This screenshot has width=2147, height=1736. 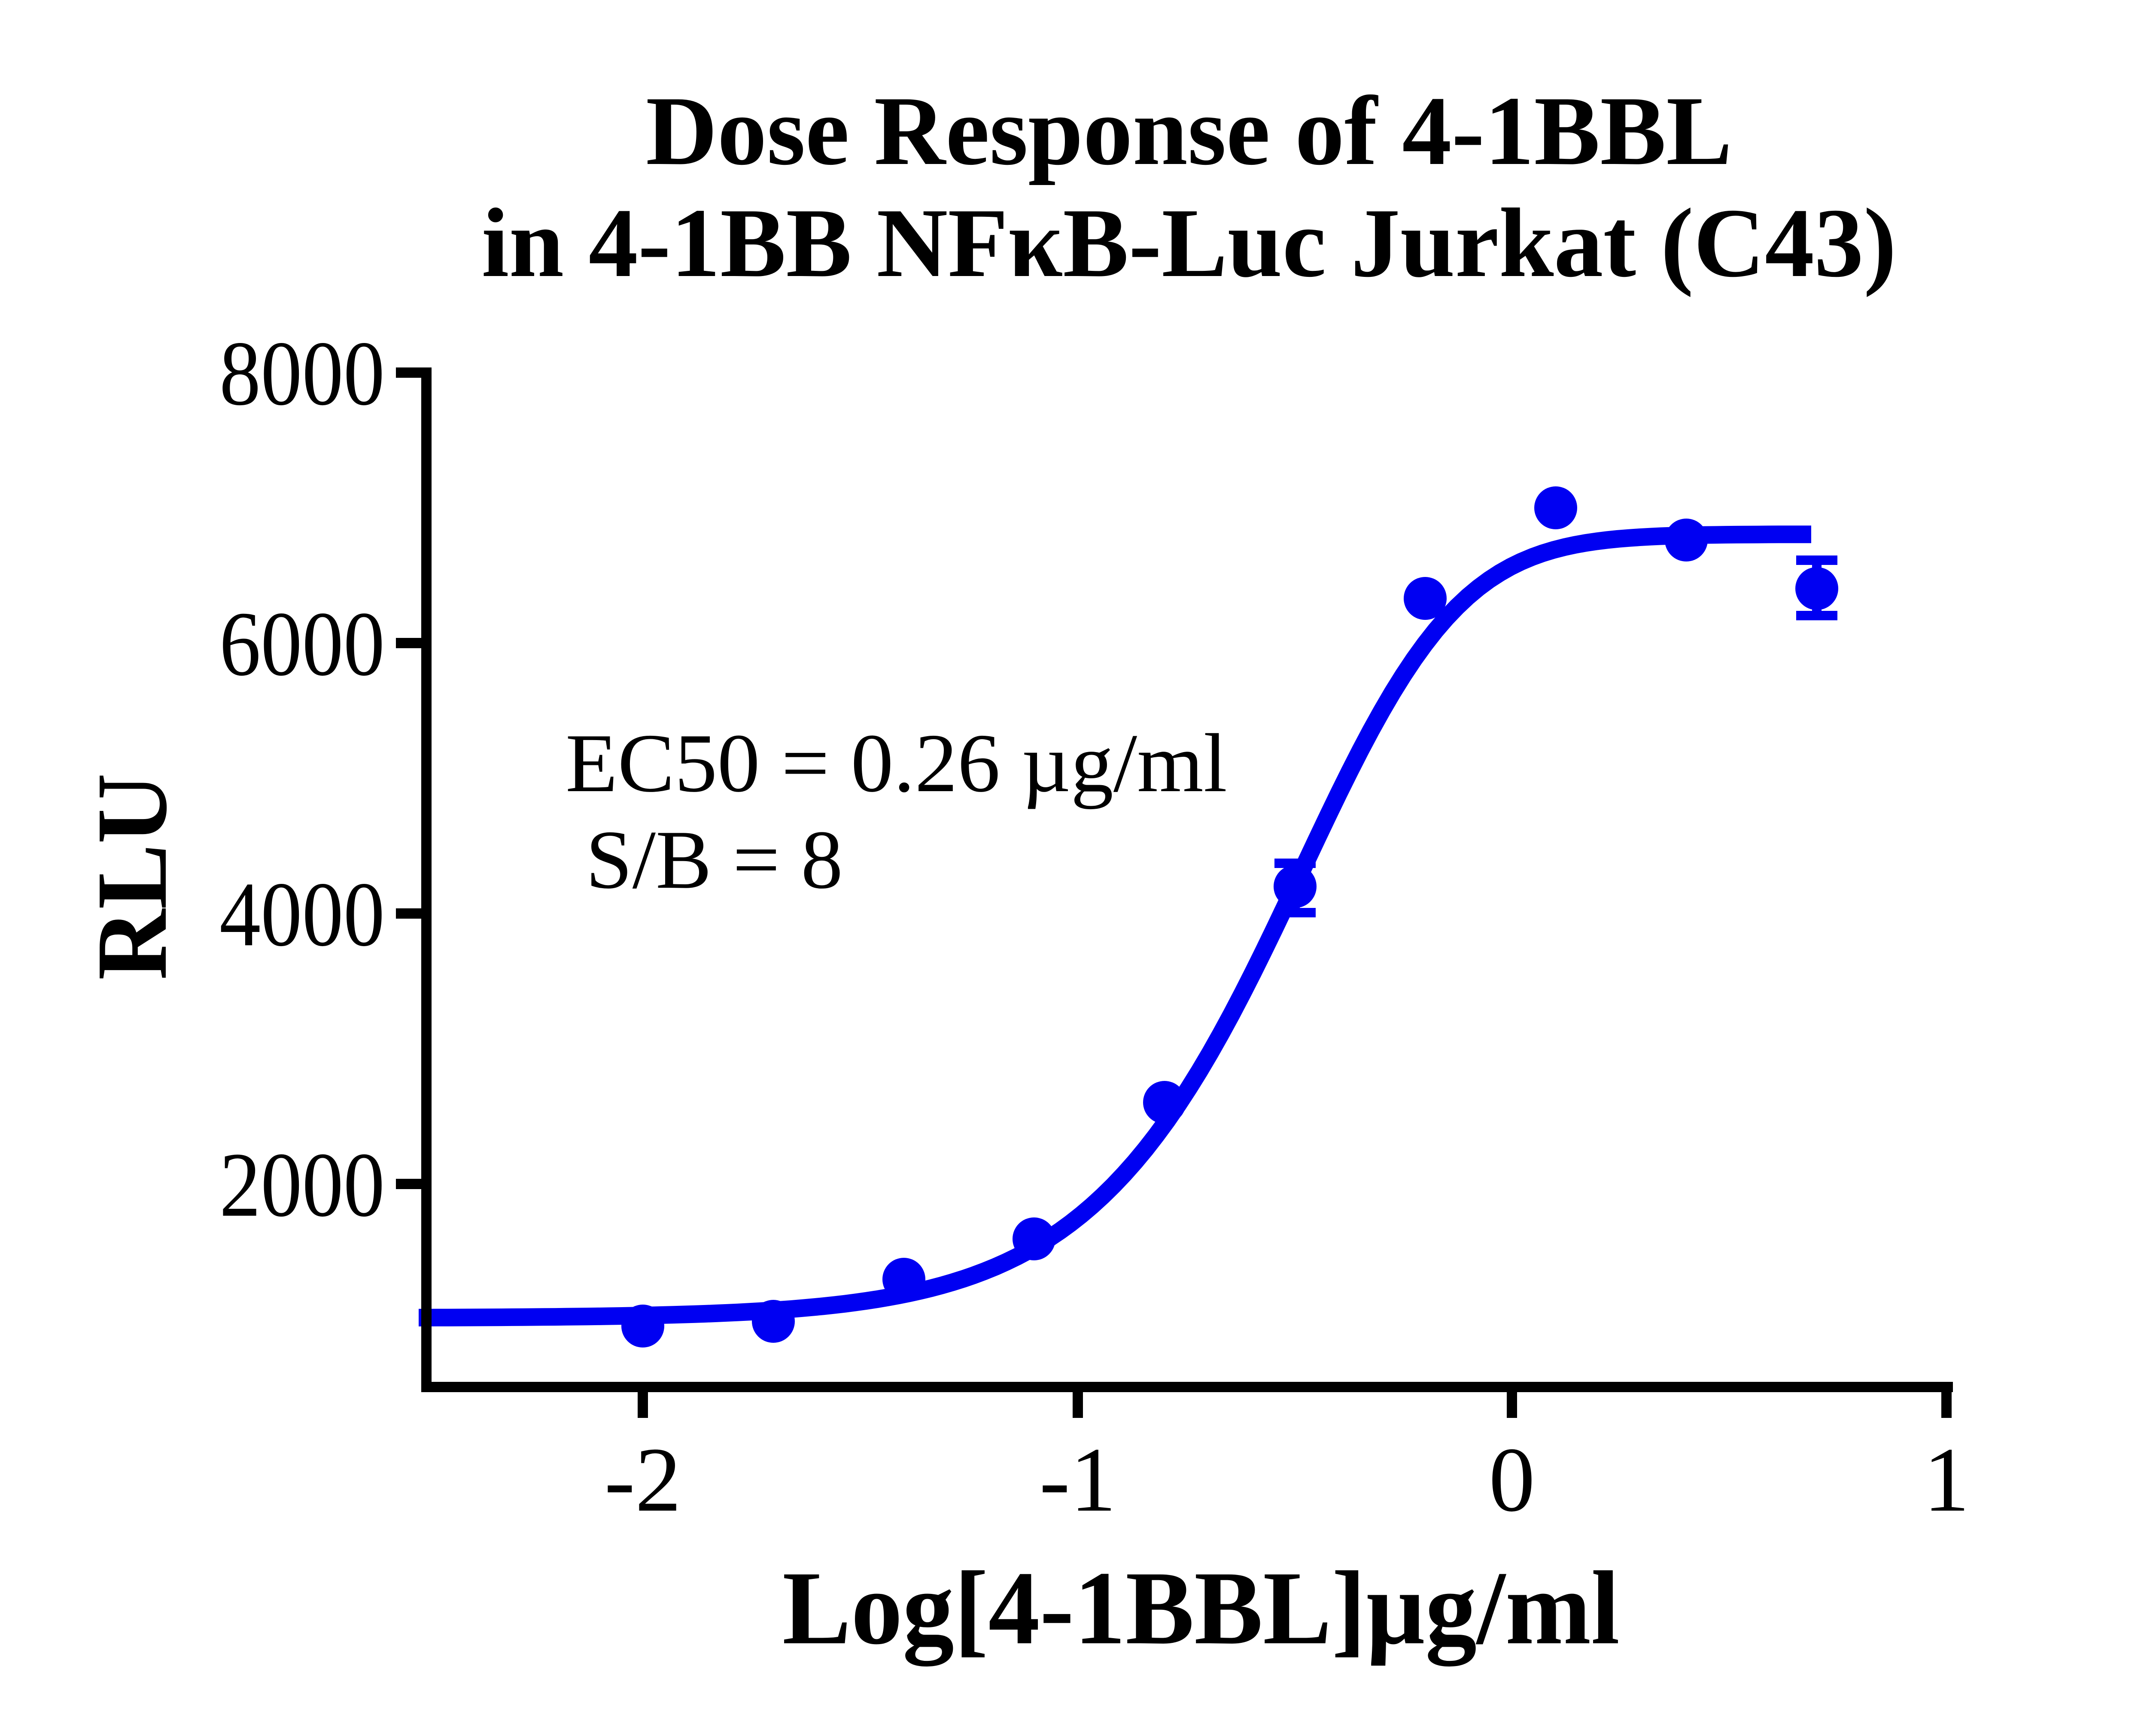 What do you see at coordinates (302, 373) in the screenshot?
I see `svg-text: 8000` at bounding box center [302, 373].